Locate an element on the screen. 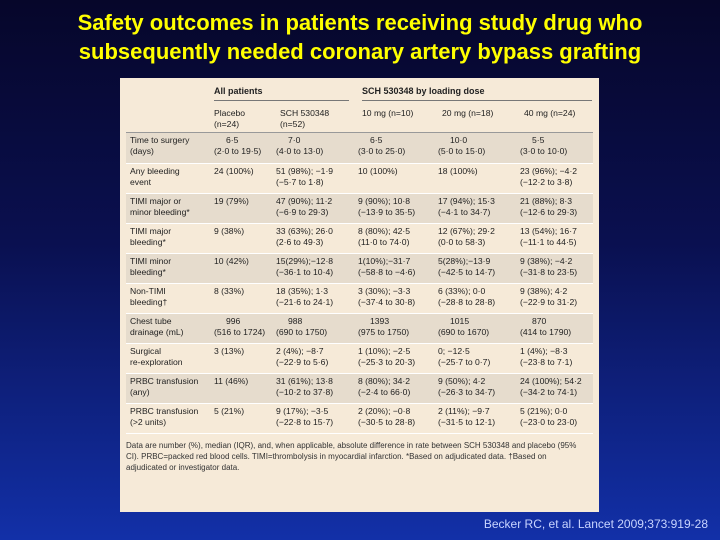 The width and height of the screenshot is (720, 540). column-header-sch: SCH 530348 (n=52) is located at coordinates (305, 118).